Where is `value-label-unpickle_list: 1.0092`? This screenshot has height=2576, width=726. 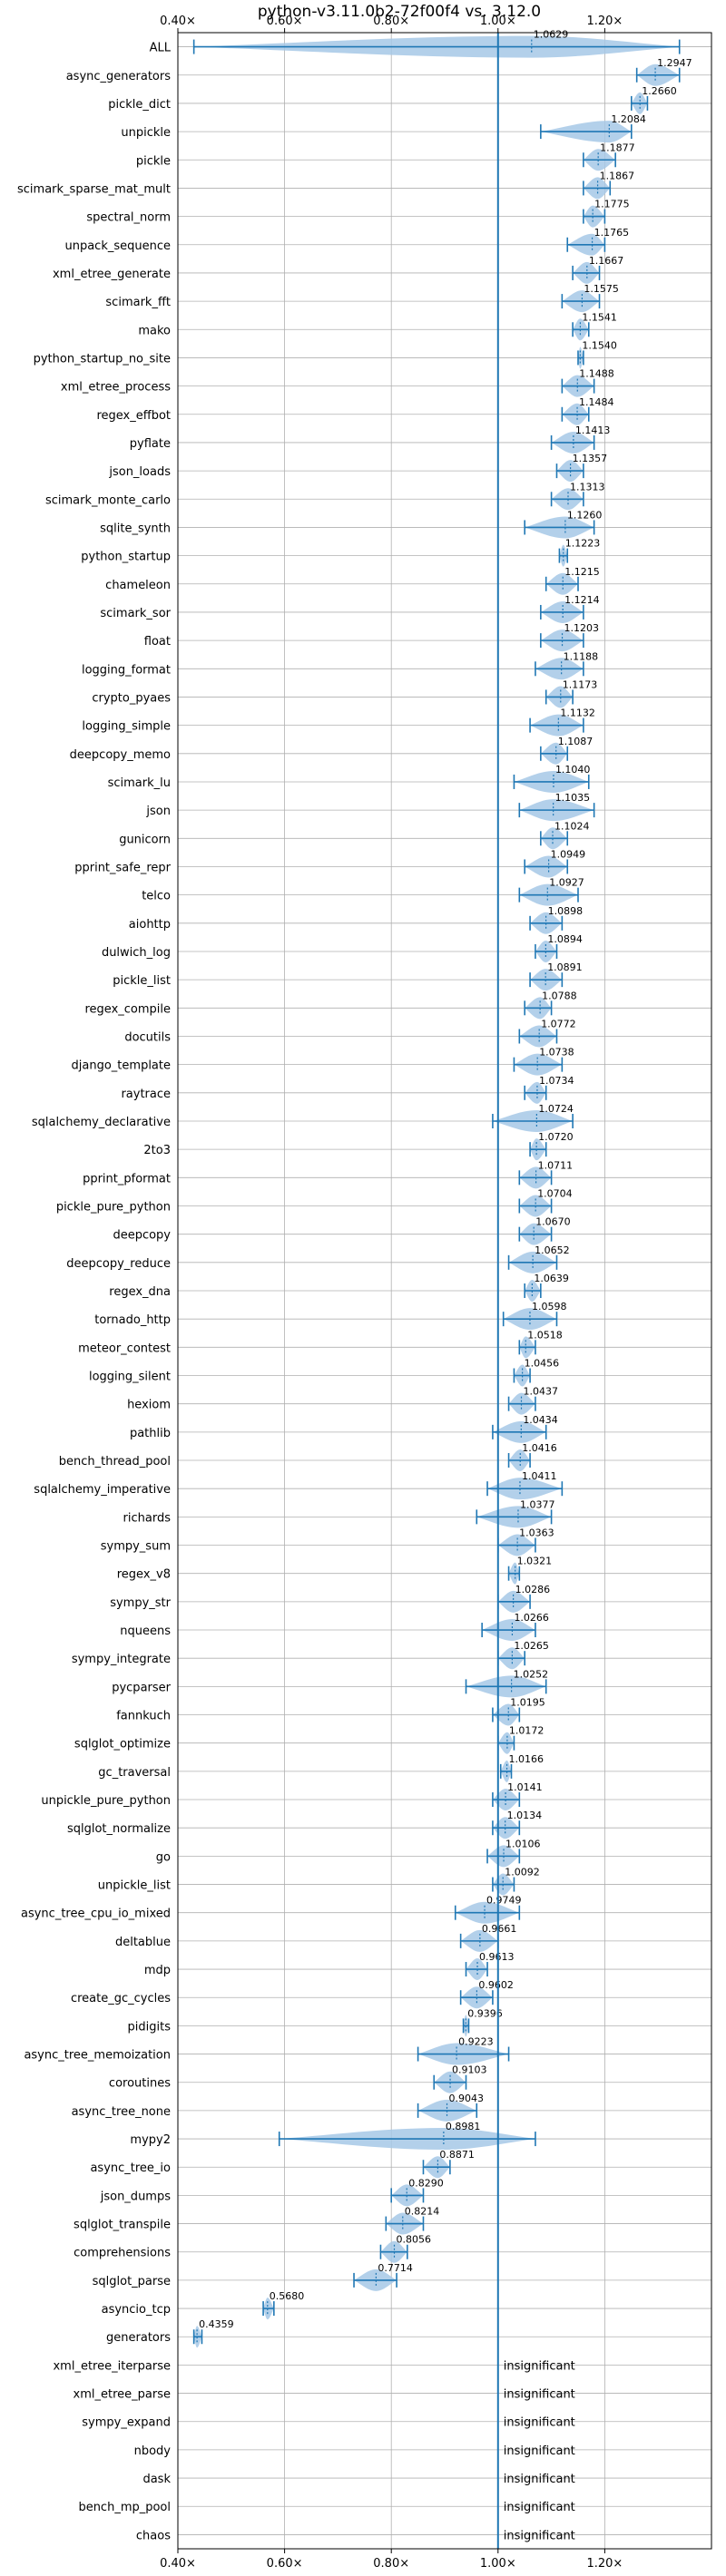 value-label-unpickle_list: 1.0092 is located at coordinates (522, 1872).